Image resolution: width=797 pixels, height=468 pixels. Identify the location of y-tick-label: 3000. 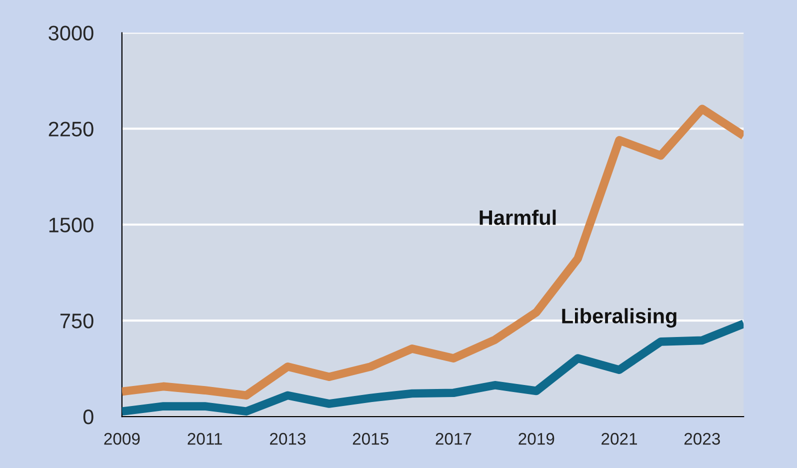
(71, 33).